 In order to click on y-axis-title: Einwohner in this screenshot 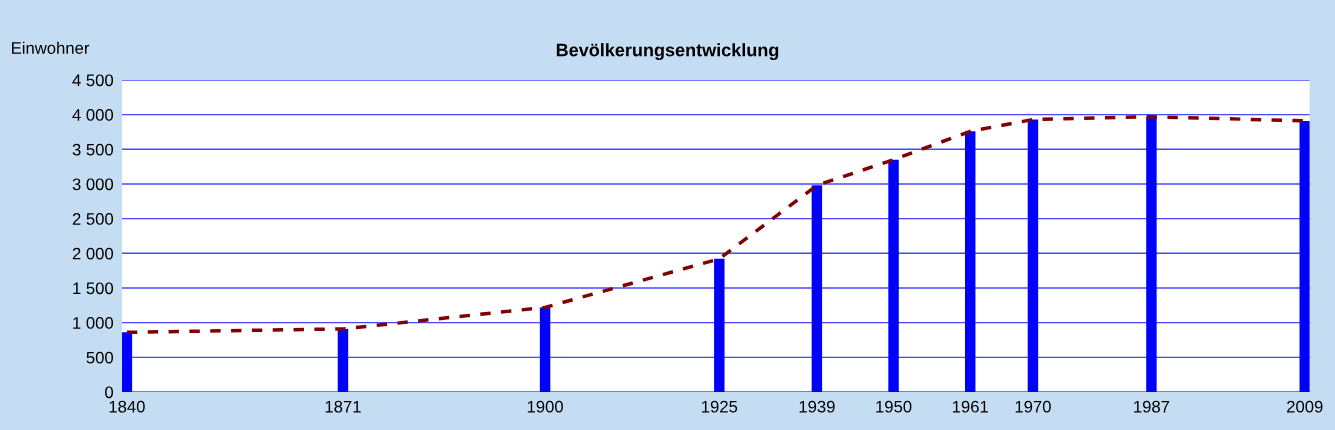, I will do `click(51, 47)`.